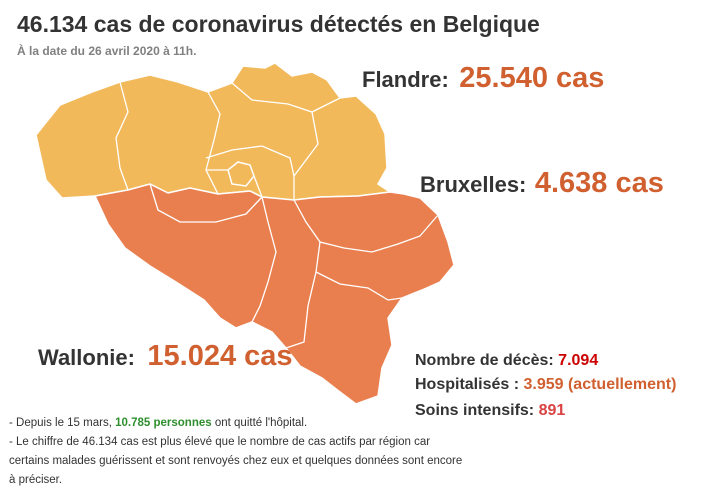  I want to click on stat-deces-value: 7.094, so click(578, 360).